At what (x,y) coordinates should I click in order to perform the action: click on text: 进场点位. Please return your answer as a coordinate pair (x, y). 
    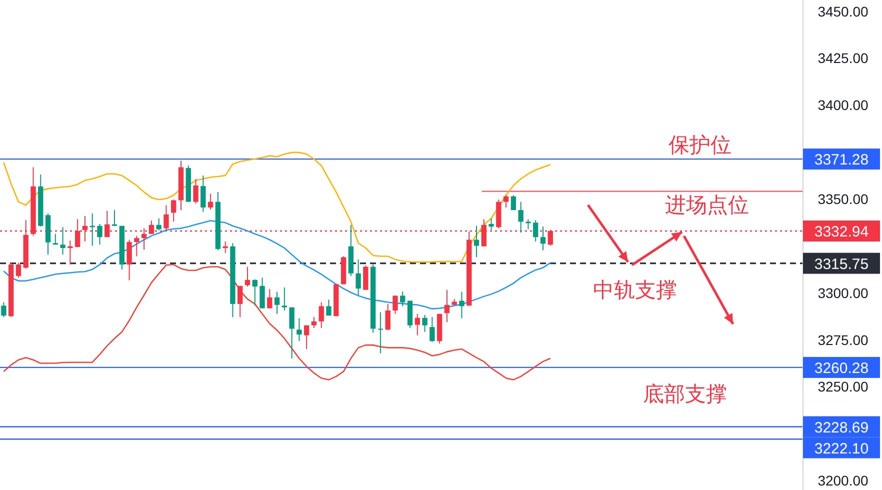
    Looking at the image, I should click on (707, 205).